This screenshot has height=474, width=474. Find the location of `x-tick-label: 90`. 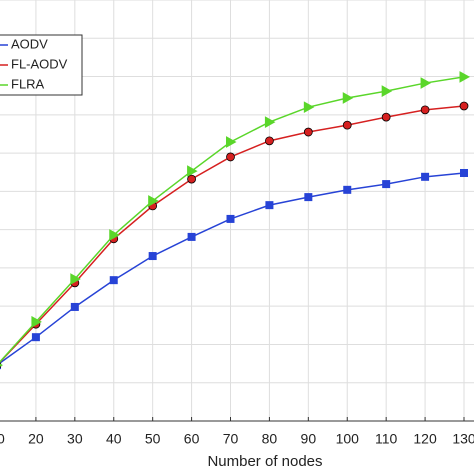

x-tick-label: 90 is located at coordinates (309, 439).